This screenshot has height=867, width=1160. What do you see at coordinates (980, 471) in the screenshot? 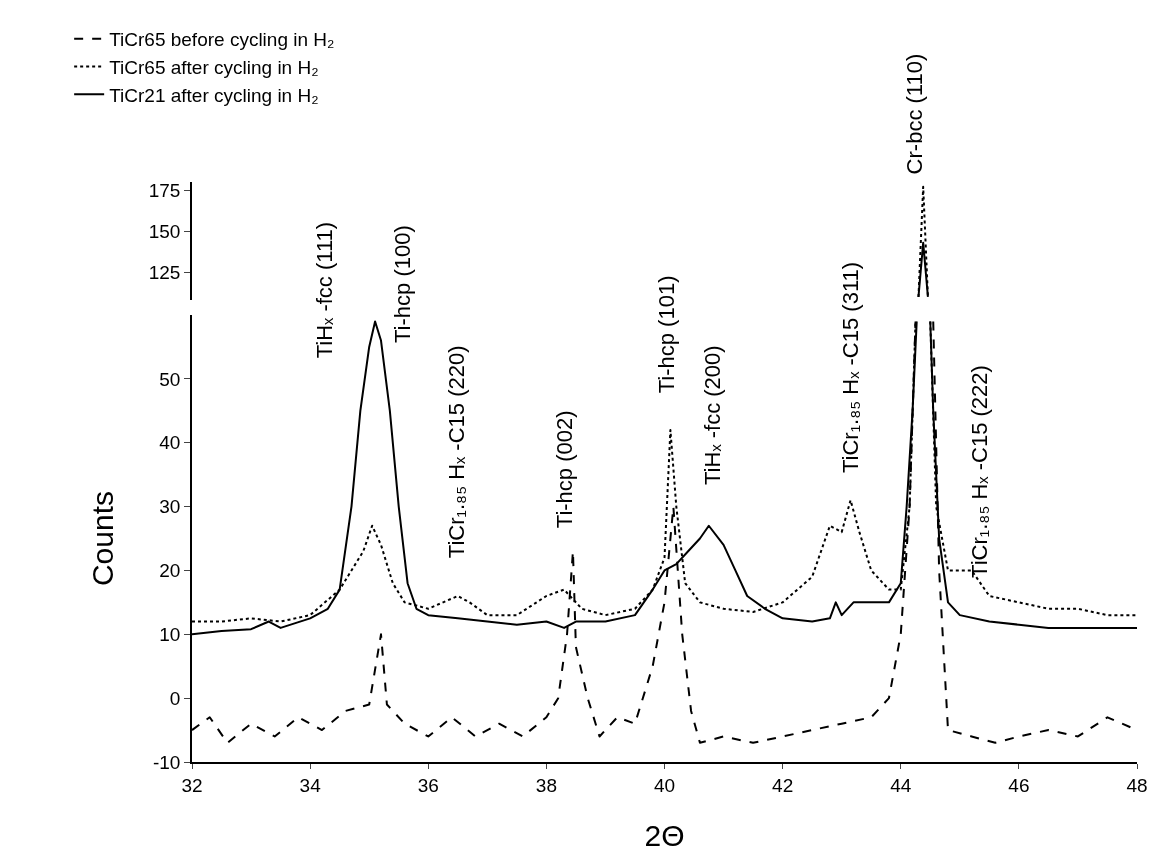
I see `annotation: TiCr₁.₈₅ Hₓ -C15 (222)` at bounding box center [980, 471].